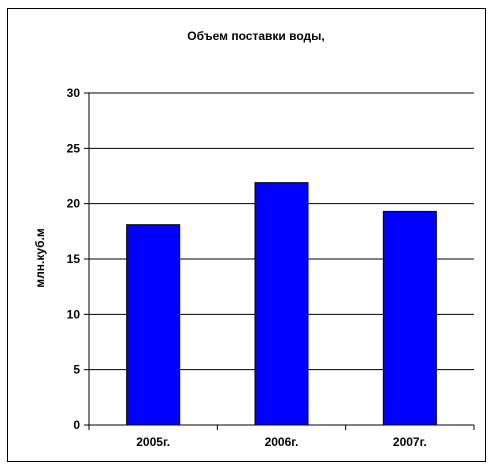 The width and height of the screenshot is (496, 474). I want to click on y-tick-label: 5, so click(76, 370).